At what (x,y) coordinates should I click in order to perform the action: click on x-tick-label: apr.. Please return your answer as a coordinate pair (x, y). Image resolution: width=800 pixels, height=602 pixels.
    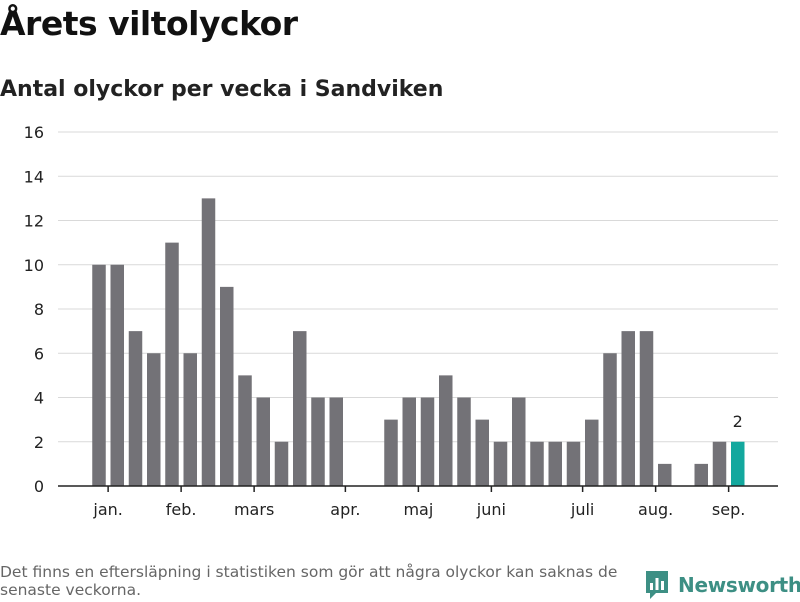
    Looking at the image, I should click on (345, 509).